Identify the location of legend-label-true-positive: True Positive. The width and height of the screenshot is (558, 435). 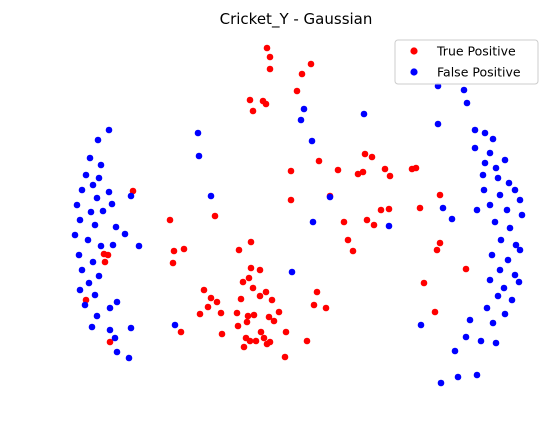
(476, 51).